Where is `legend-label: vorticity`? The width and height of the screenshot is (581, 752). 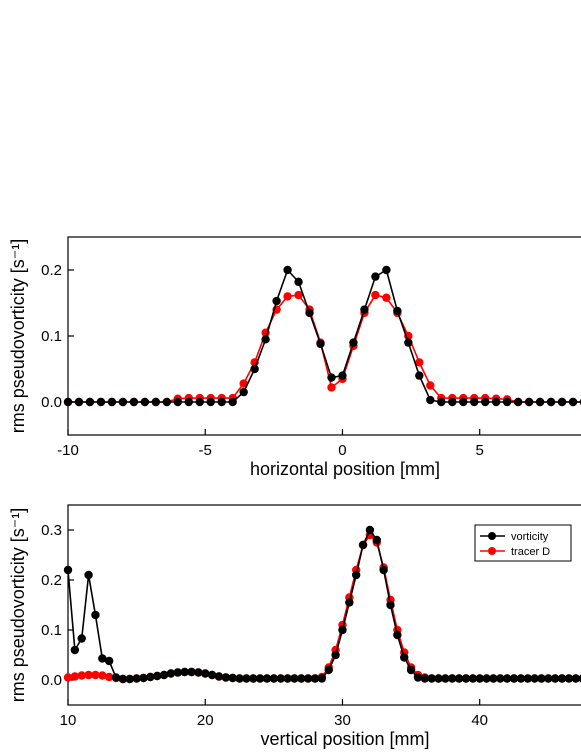
legend-label: vorticity is located at coordinates (530, 537).